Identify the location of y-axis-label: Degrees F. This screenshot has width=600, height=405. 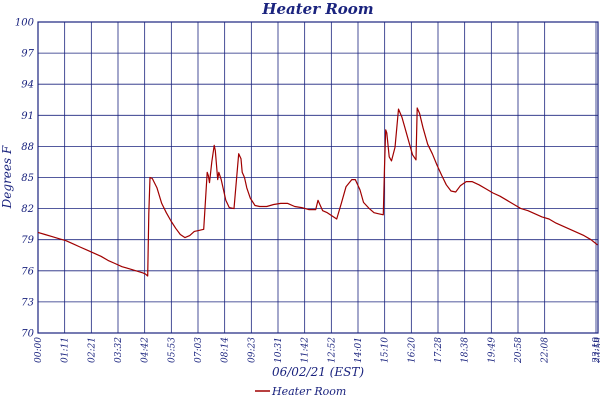
(7, 177).